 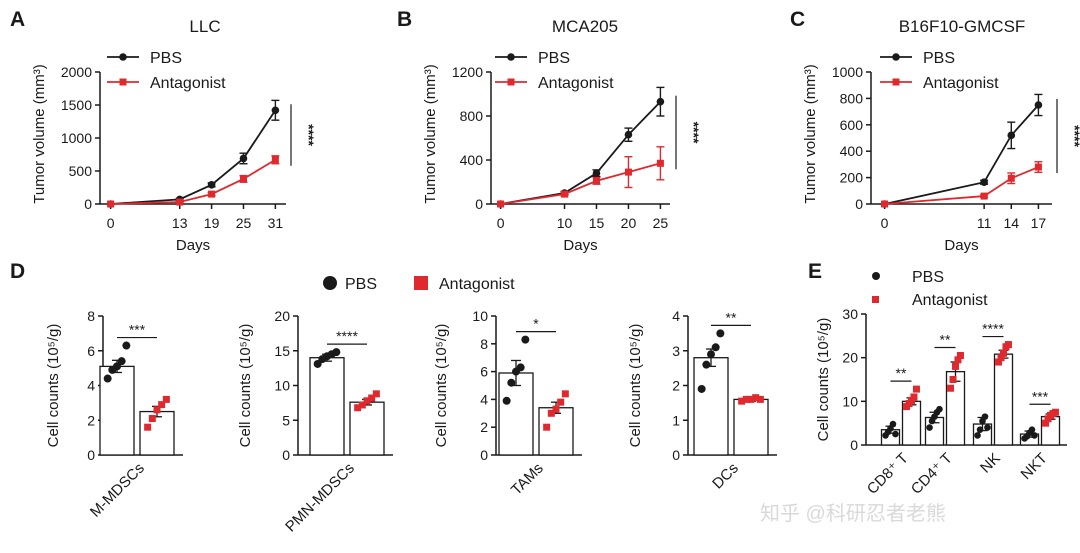 I want to click on x-tick-label: 17, so click(x=1039, y=223).